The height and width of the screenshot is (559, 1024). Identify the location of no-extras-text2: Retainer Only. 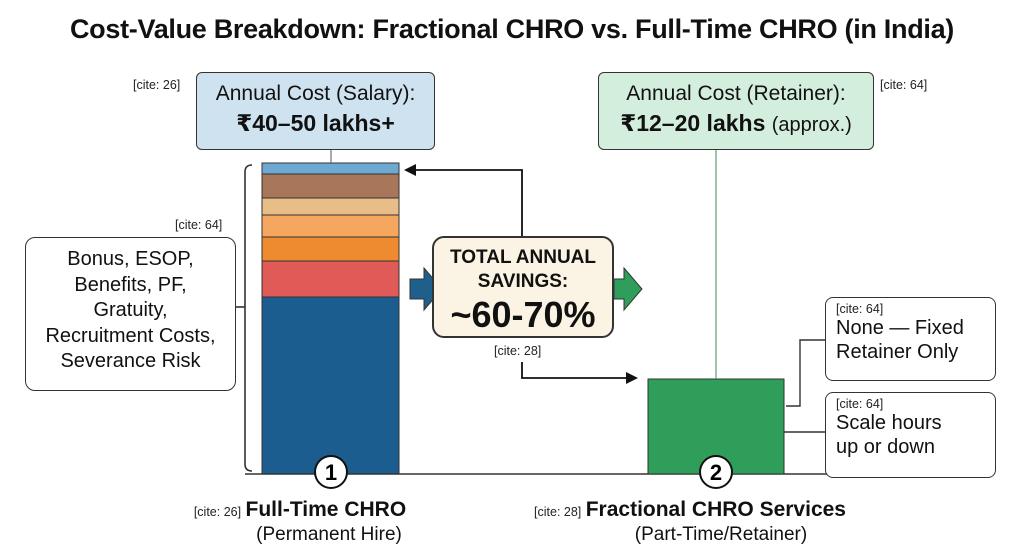
(897, 352).